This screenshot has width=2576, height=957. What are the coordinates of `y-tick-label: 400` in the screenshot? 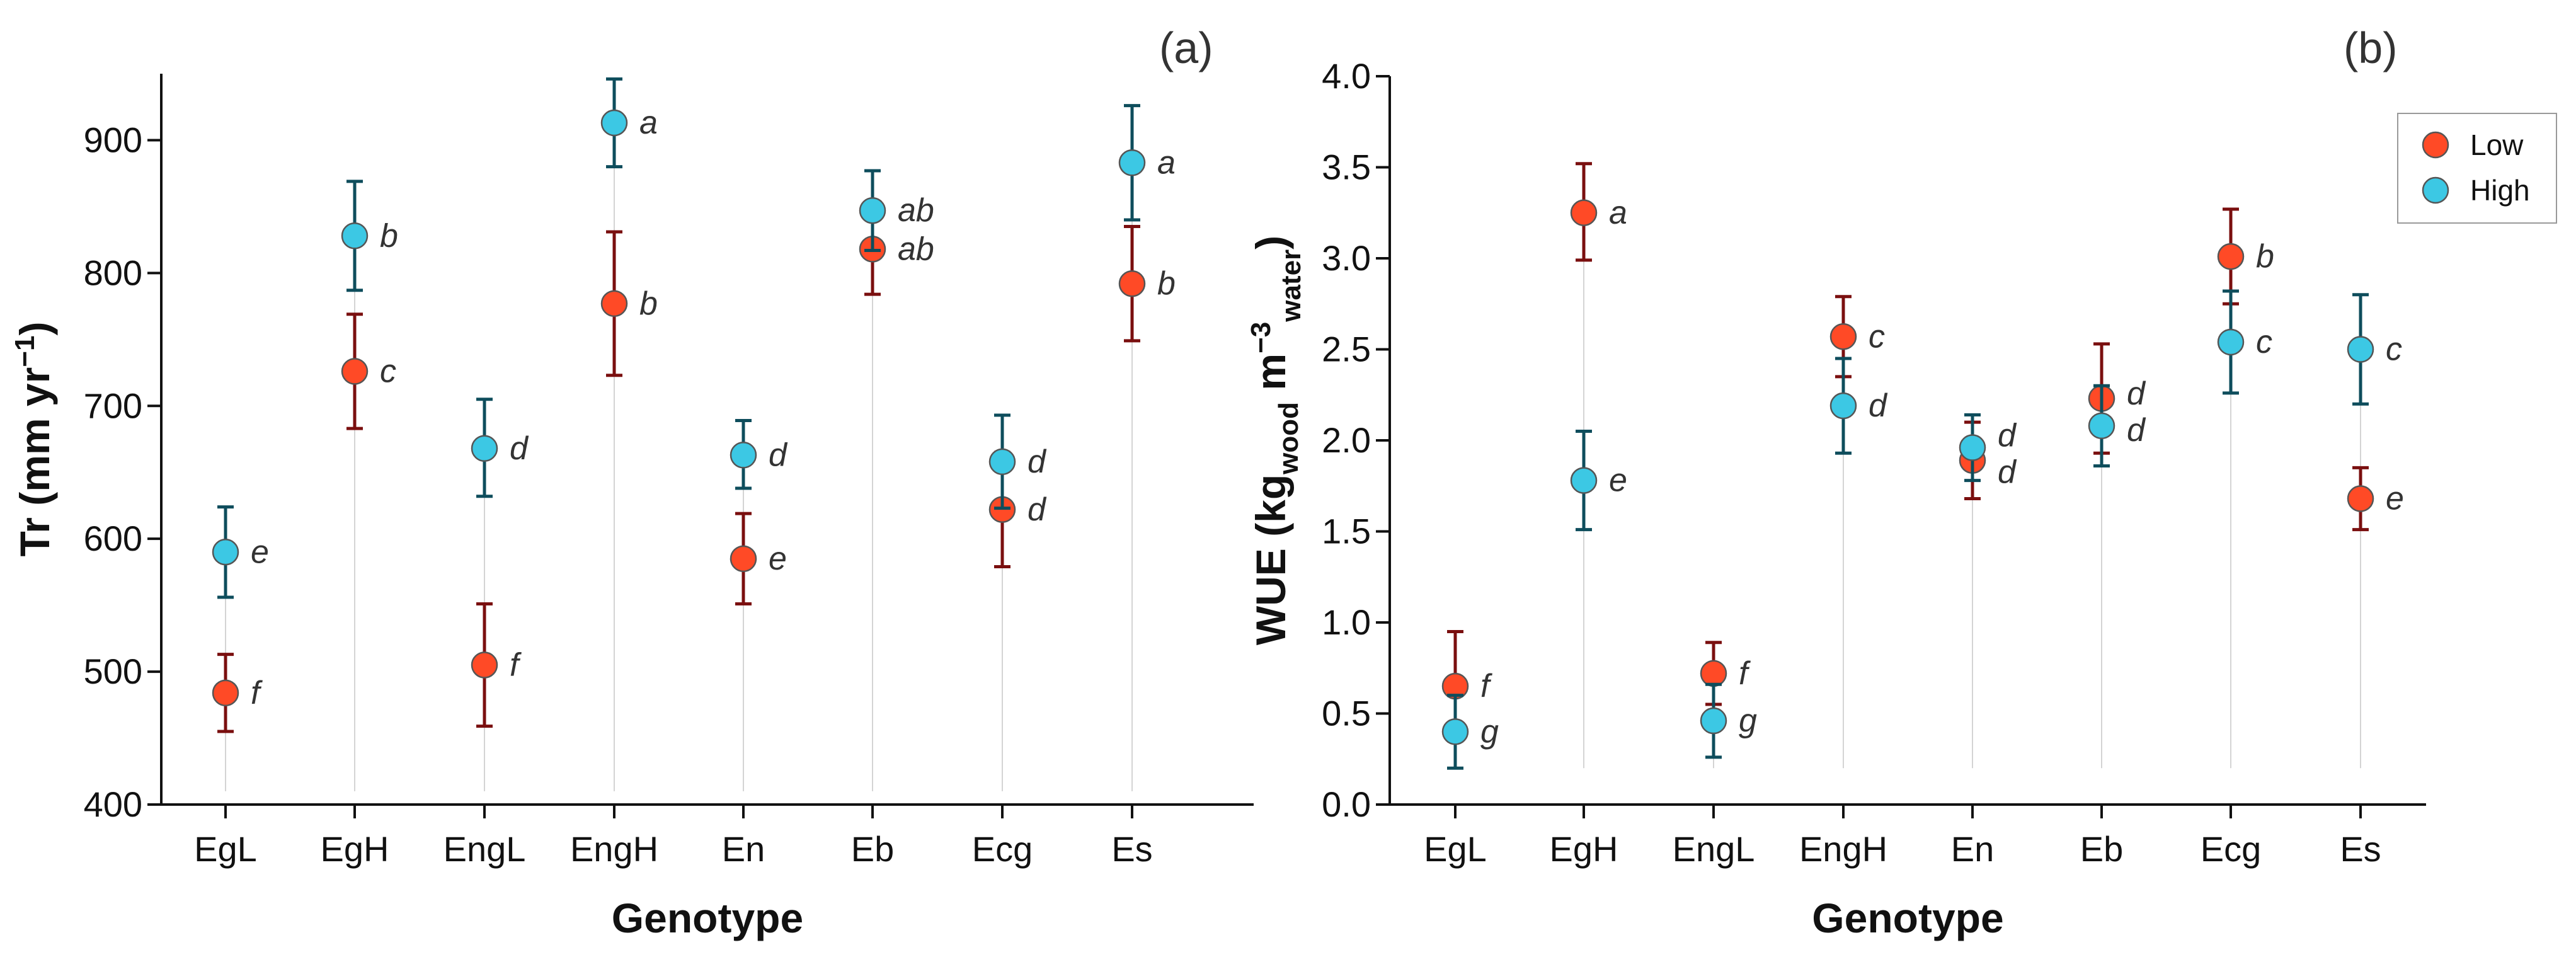 It's located at (113, 804).